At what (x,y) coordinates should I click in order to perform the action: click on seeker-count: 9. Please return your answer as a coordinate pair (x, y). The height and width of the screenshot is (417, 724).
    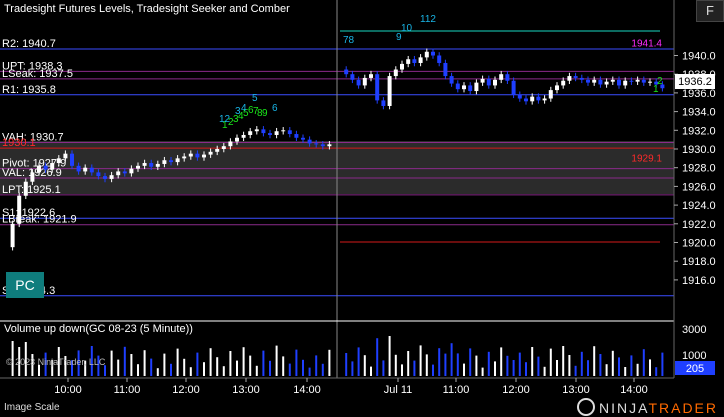
    Looking at the image, I should click on (399, 37).